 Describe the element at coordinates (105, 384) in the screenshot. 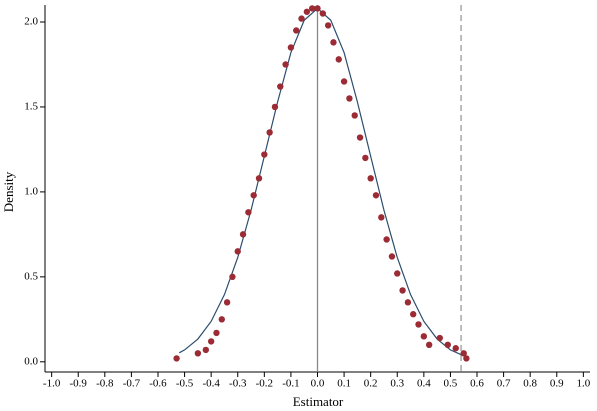

I see `x-tick-label: -0.8` at that location.